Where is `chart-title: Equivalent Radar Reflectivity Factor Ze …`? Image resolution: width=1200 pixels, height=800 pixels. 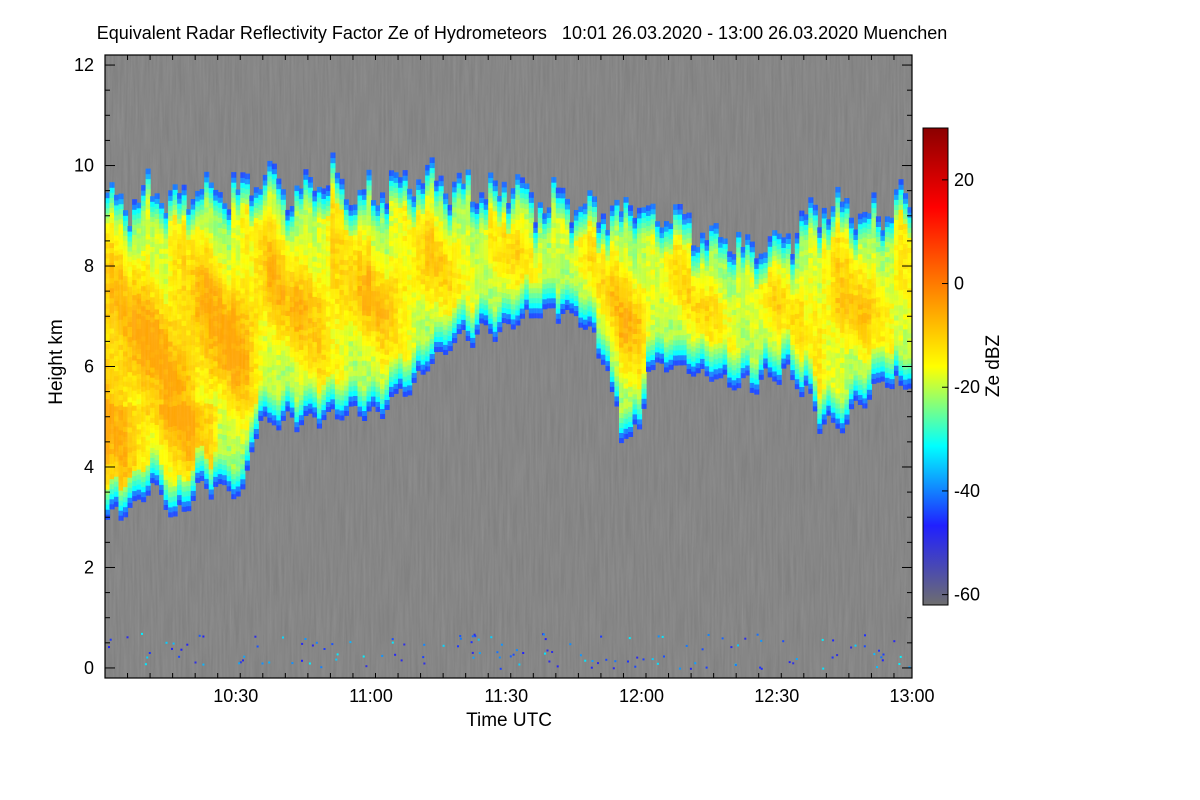
chart-title: Equivalent Radar Reflectivity Factor Ze … is located at coordinates (522, 33).